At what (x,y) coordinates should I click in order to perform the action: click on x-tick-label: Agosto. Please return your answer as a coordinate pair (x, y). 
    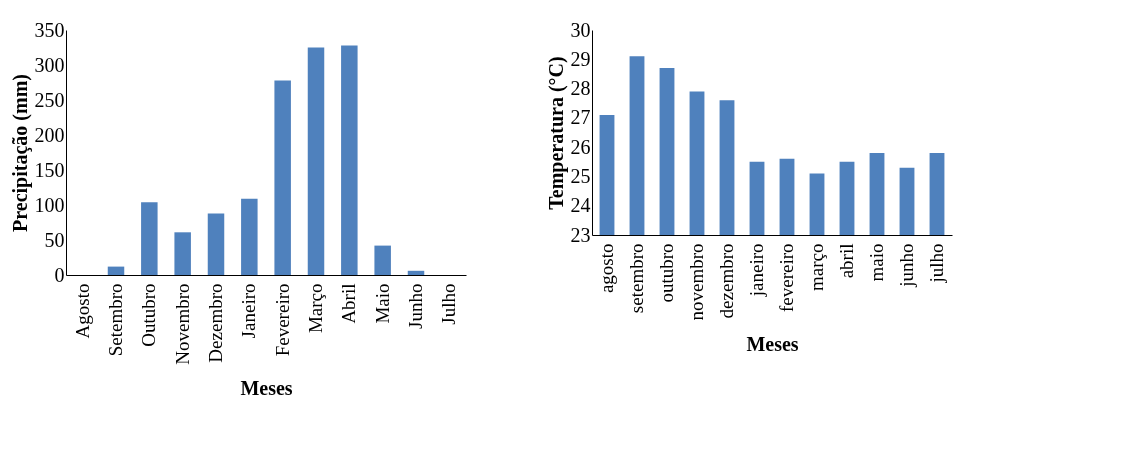
    Looking at the image, I should click on (82, 311).